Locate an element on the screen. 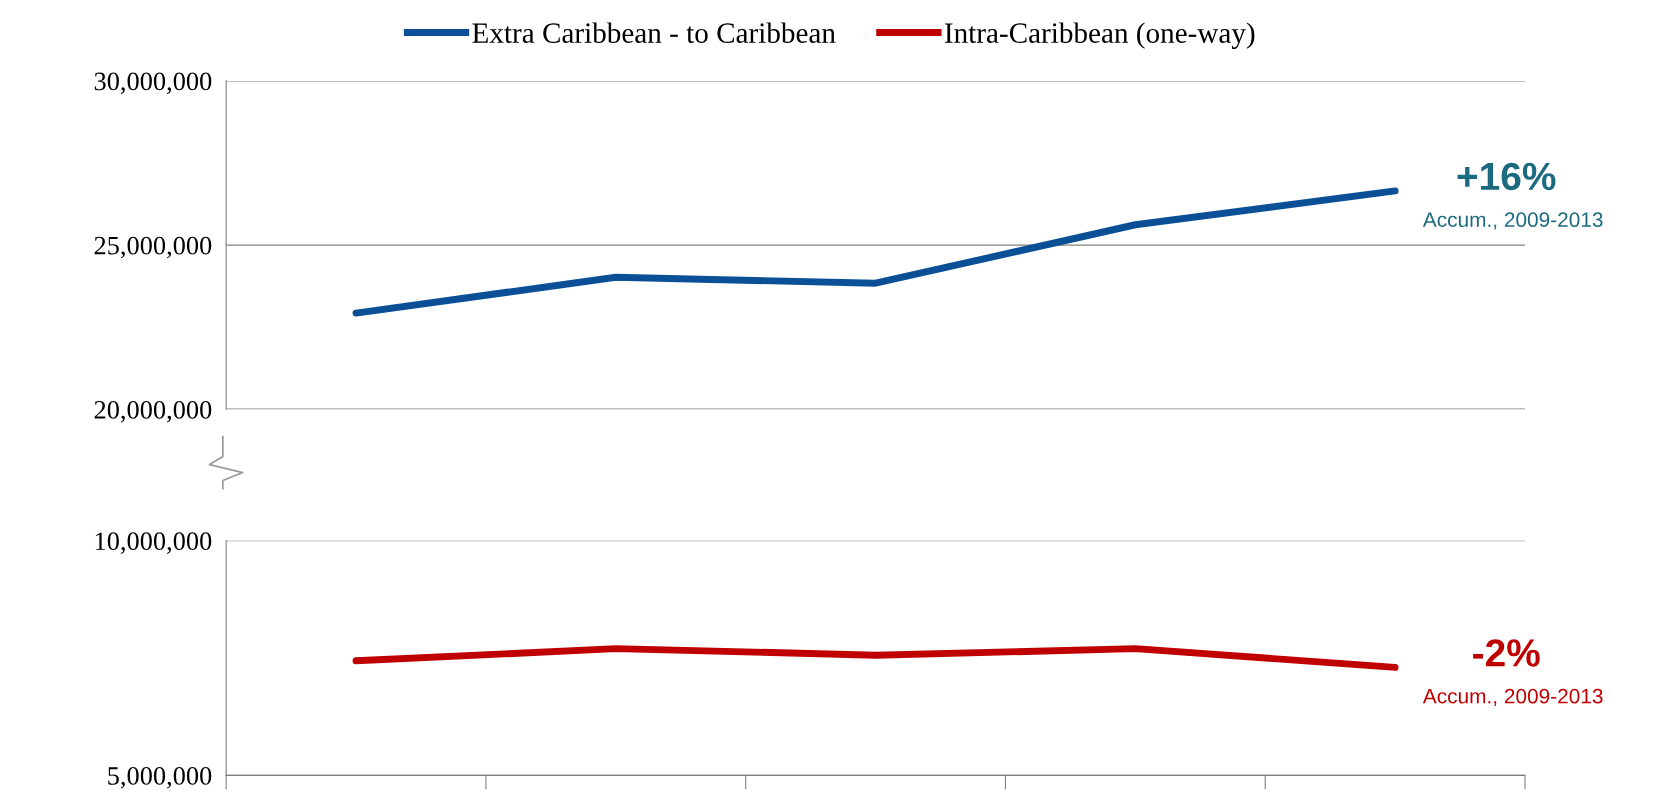 The width and height of the screenshot is (1663, 801). annotation: -2% is located at coordinates (1506, 653).